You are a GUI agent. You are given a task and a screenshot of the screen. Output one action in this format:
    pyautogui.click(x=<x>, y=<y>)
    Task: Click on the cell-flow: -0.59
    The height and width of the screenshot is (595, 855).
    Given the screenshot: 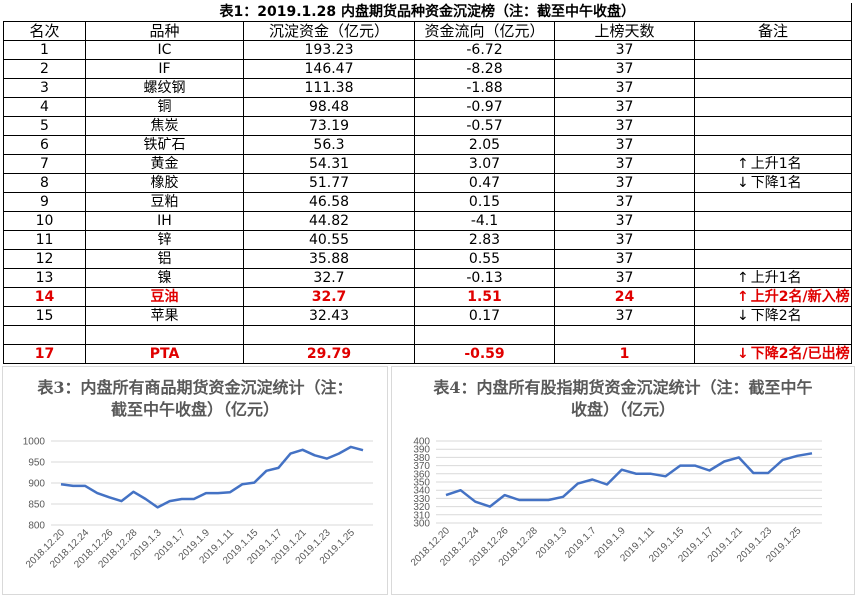 What is the action you would take?
    pyautogui.click(x=484, y=354)
    